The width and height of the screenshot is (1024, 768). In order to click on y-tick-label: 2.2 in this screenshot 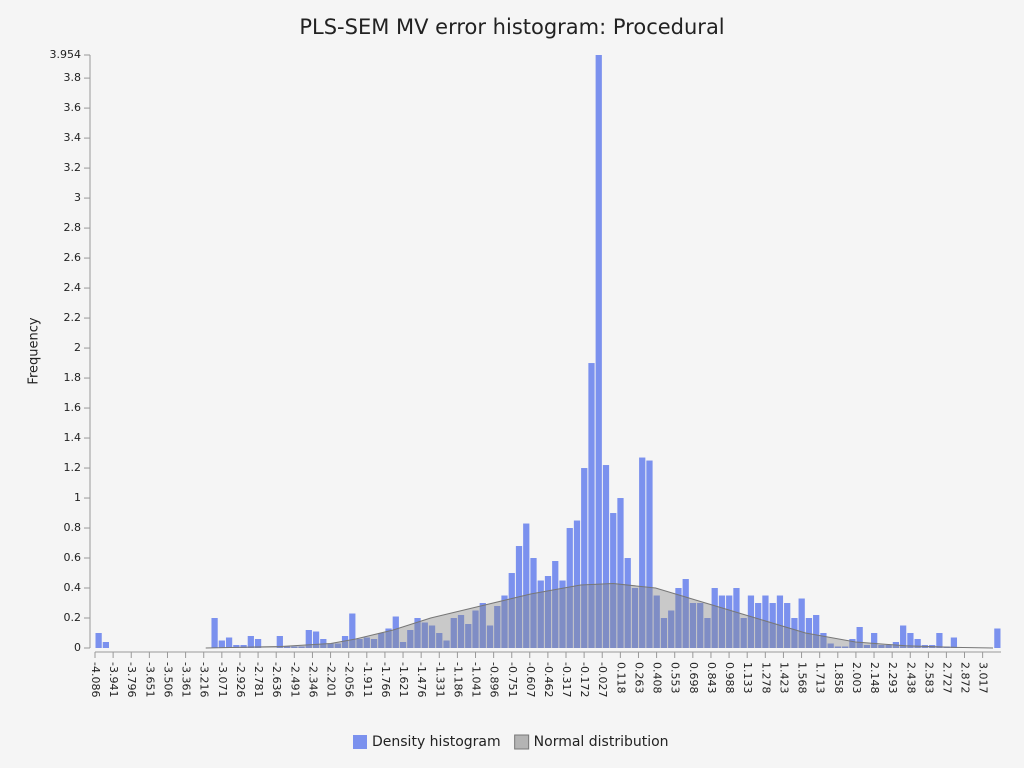, I will do `click(73, 317)`.